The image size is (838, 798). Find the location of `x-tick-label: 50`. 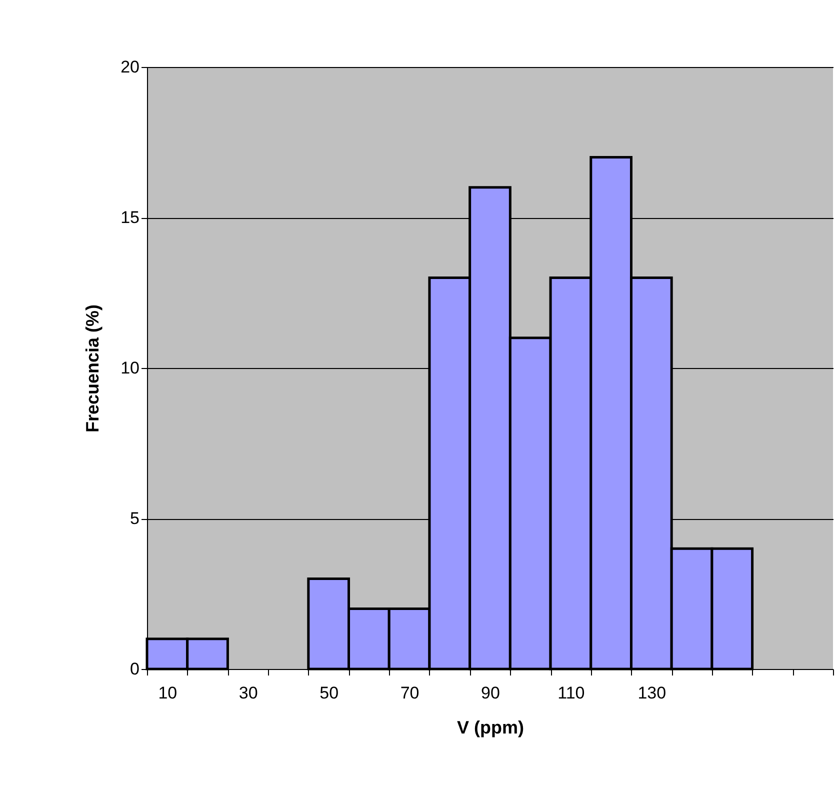

x-tick-label: 50 is located at coordinates (329, 693).